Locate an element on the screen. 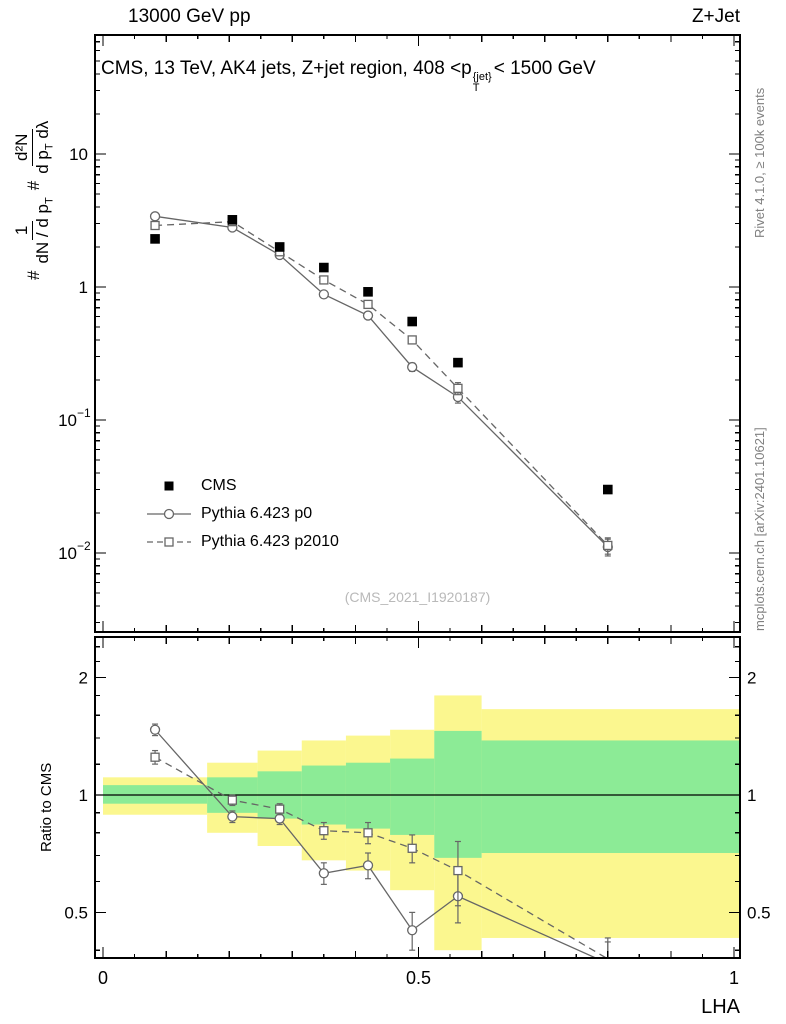 Image resolution: width=786 pixels, height=1024 pixels. hash-symbol-2: # is located at coordinates (34, 185).